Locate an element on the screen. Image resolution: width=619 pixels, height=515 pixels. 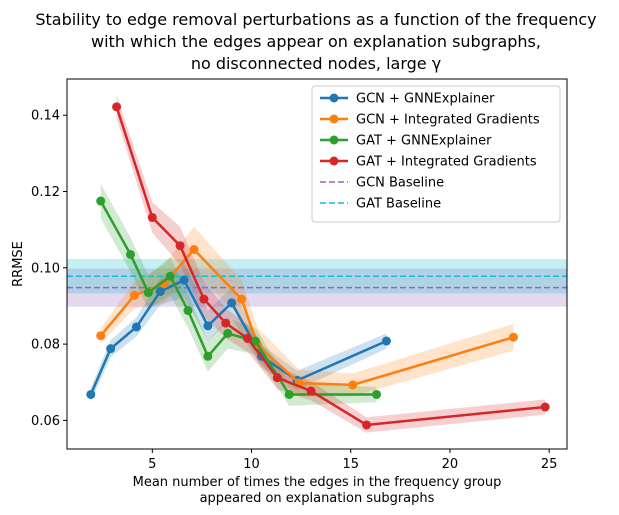
legend-item-gcn-gnnexplainer: GCN + GNNExplainer is located at coordinates (407, 99).